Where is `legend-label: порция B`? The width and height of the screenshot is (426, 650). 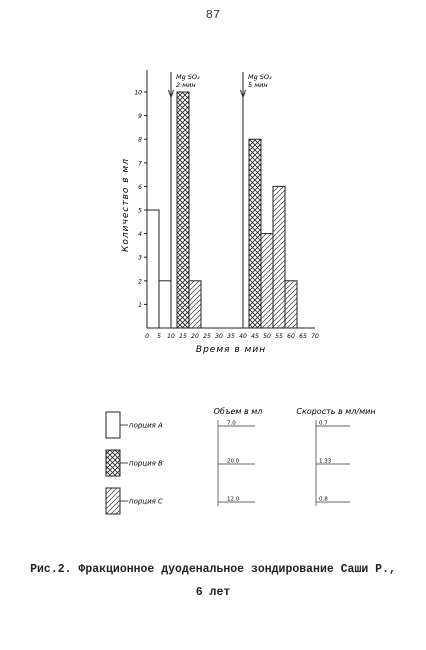
legend-label: порция B is located at coordinates (146, 464).